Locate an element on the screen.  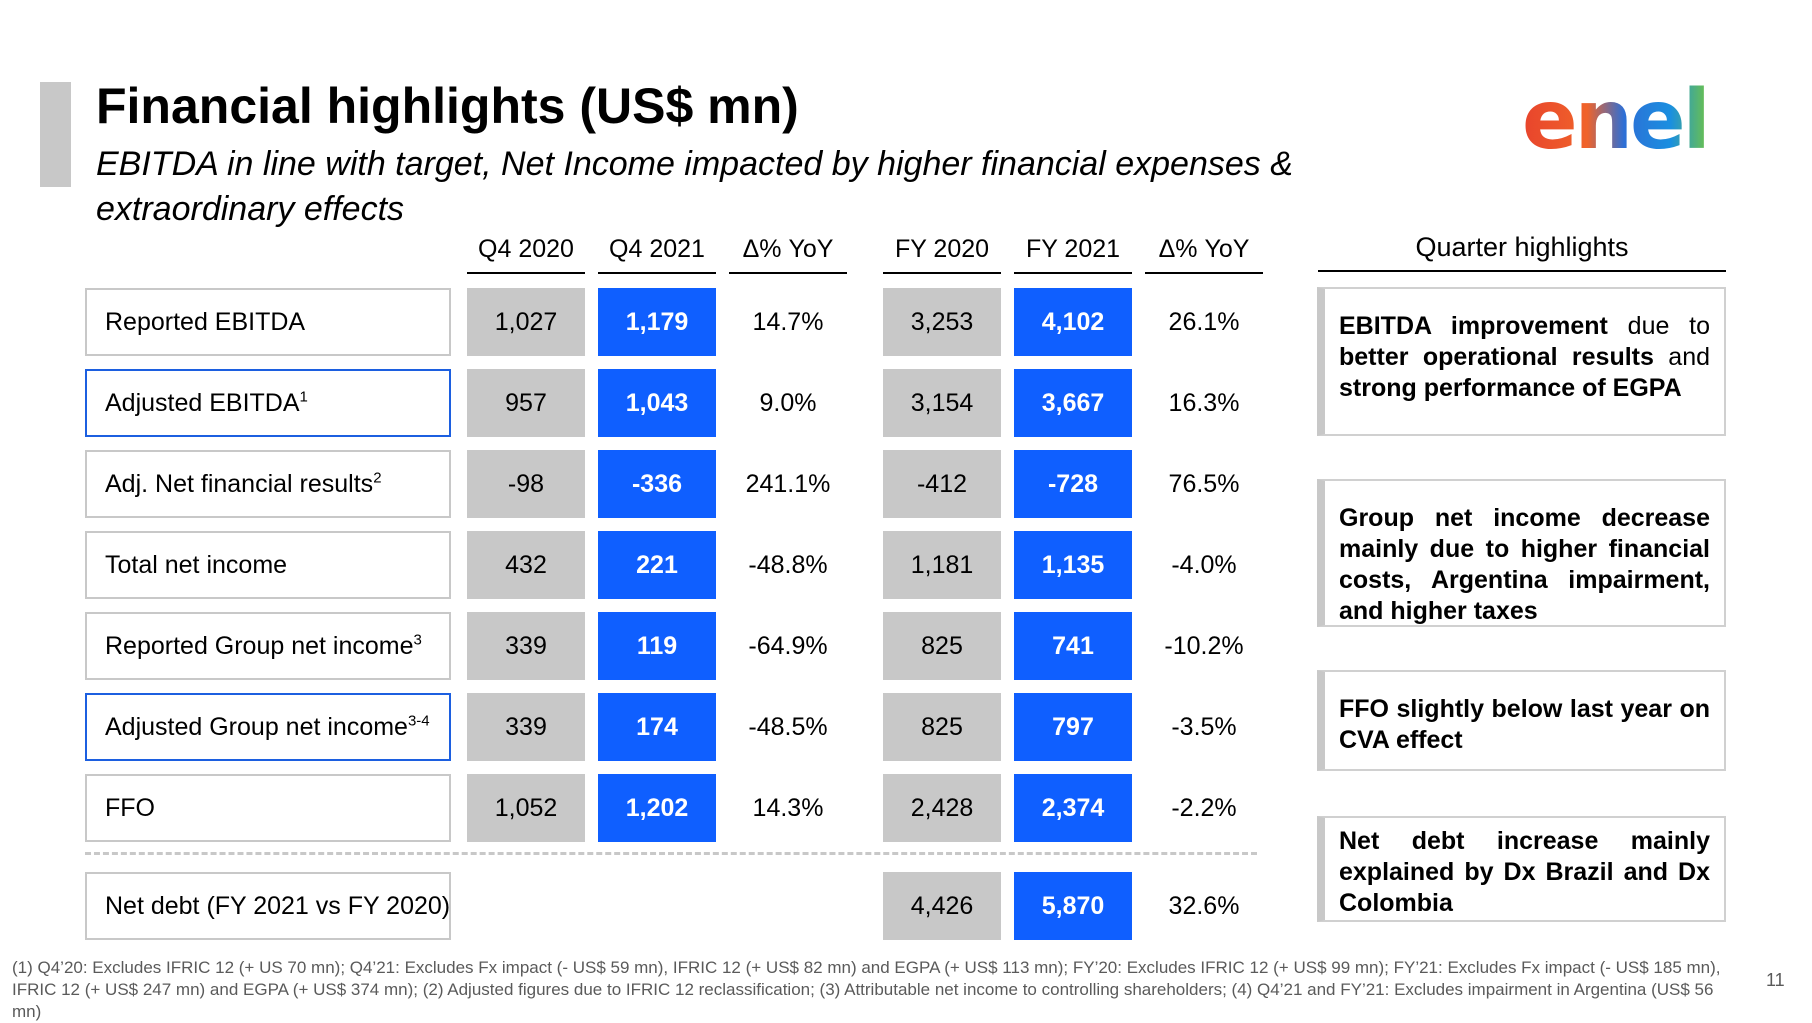
row-label-adjusted-ebitda: Adjusted EBITDA1 is located at coordinates (268, 403).